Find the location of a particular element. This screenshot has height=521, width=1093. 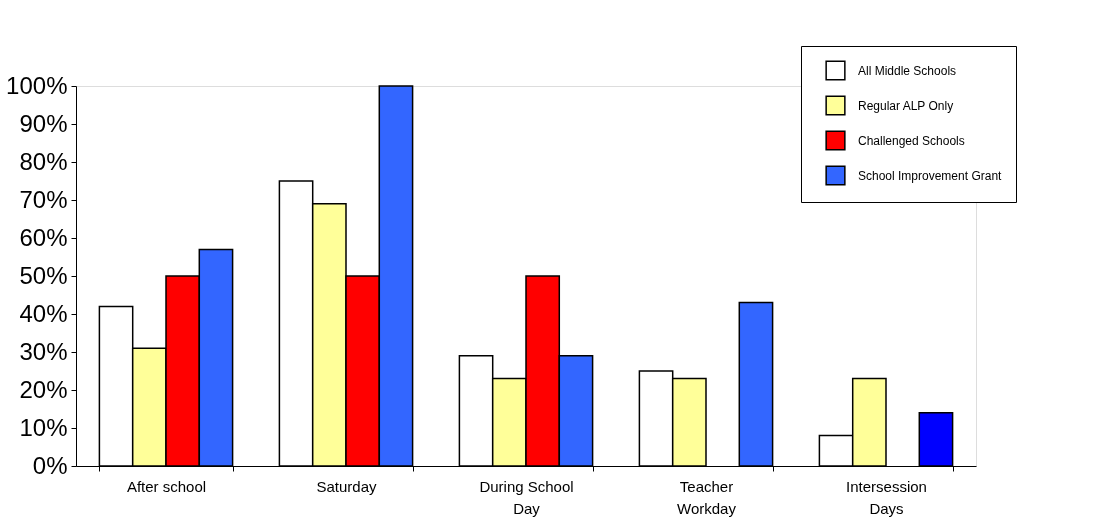

y-tick-label: 70% is located at coordinates (43, 199).